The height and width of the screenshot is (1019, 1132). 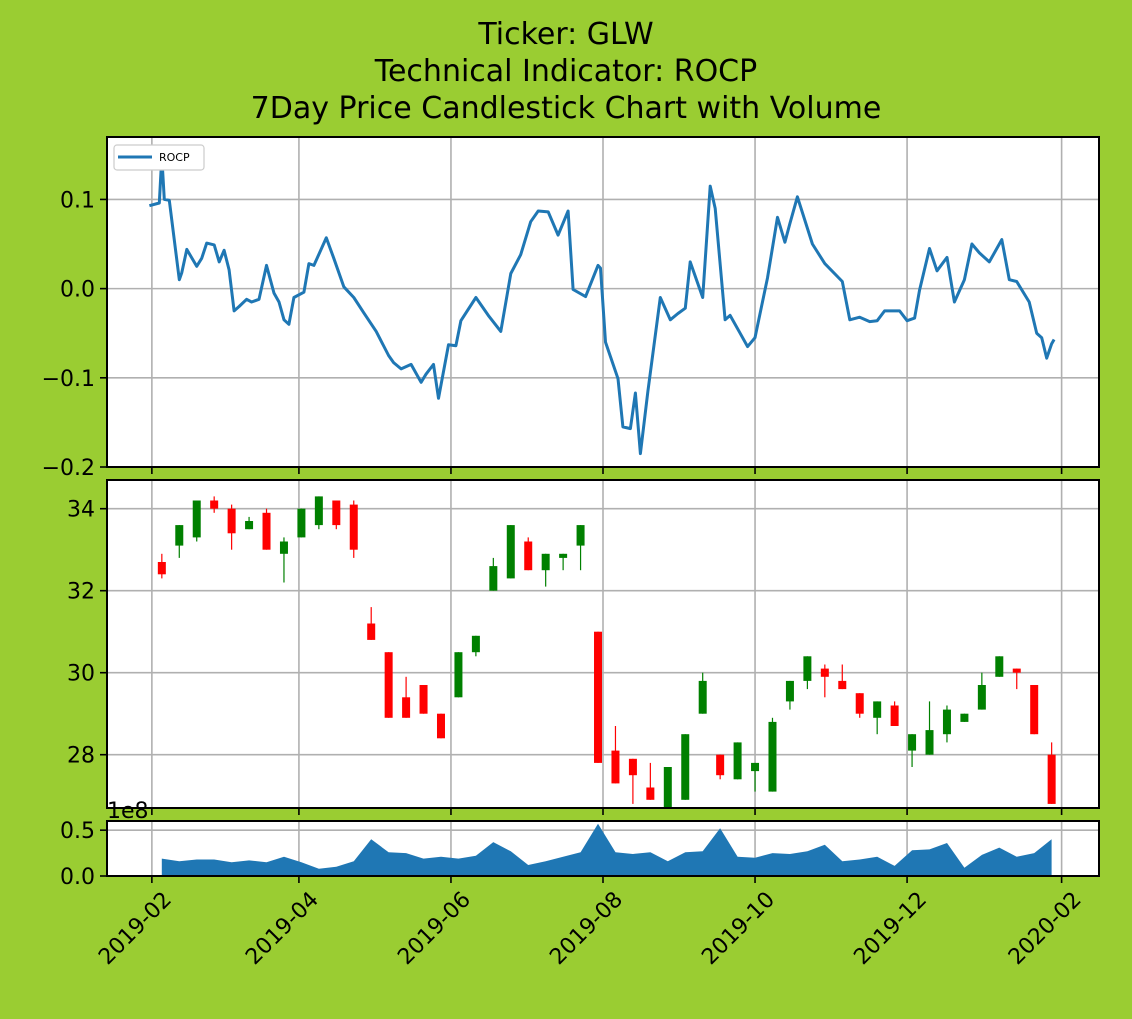 I want to click on price-ytick-label: 28, so click(x=81, y=756).